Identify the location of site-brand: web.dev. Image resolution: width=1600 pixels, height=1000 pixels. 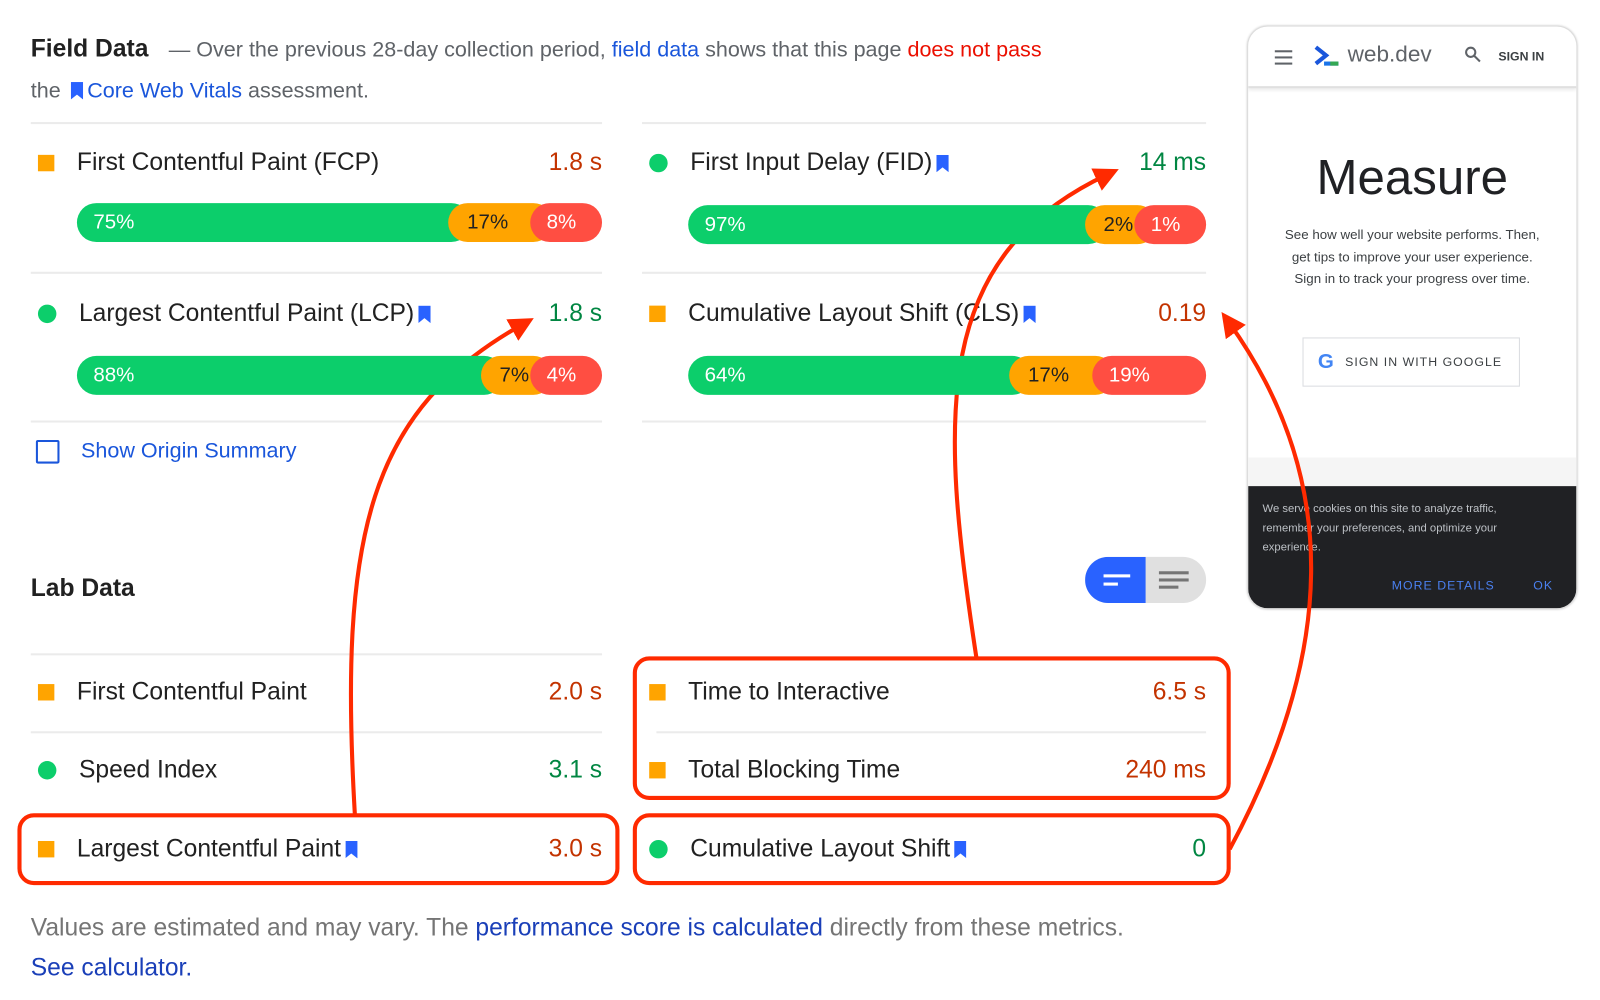
(1389, 54).